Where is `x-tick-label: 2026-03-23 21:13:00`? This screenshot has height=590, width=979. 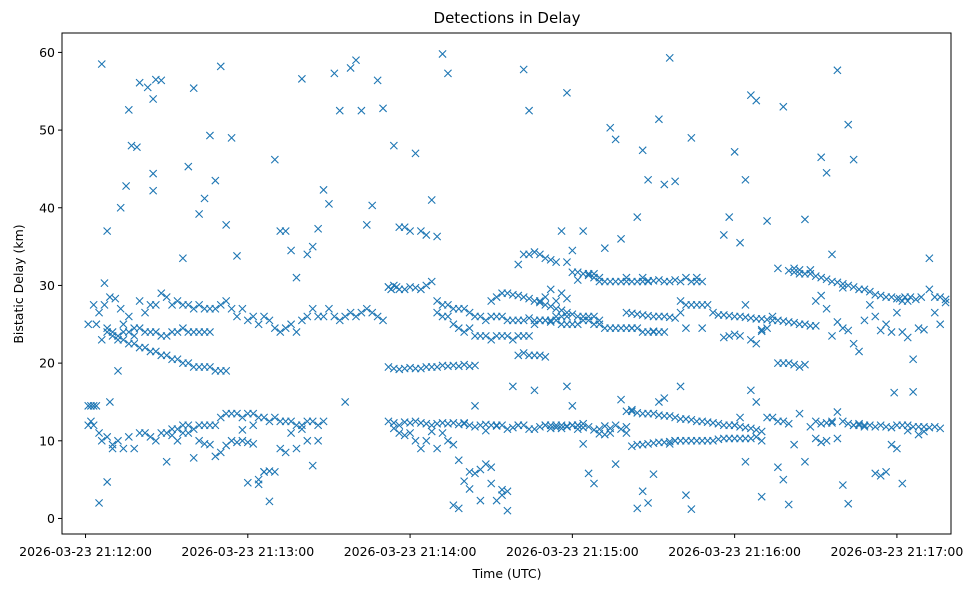
x-tick-label: 2026-03-23 21:13:00 is located at coordinates (247, 551).